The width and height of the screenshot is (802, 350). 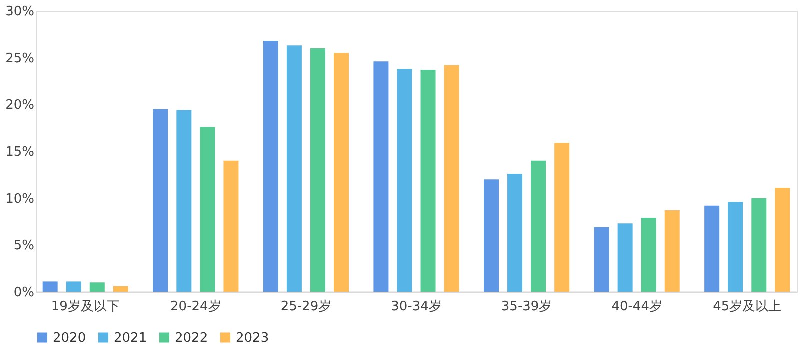 I want to click on legend-label: 2022, so click(x=191, y=338).